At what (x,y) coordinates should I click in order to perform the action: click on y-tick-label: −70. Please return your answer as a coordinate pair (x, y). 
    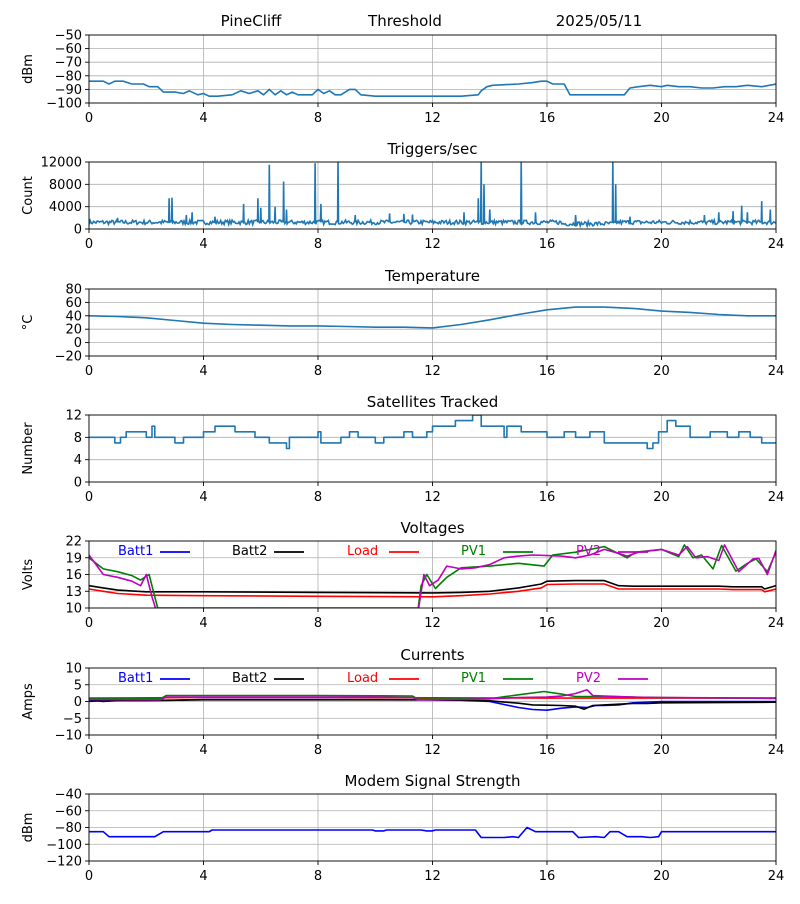
    Looking at the image, I should click on (68, 63).